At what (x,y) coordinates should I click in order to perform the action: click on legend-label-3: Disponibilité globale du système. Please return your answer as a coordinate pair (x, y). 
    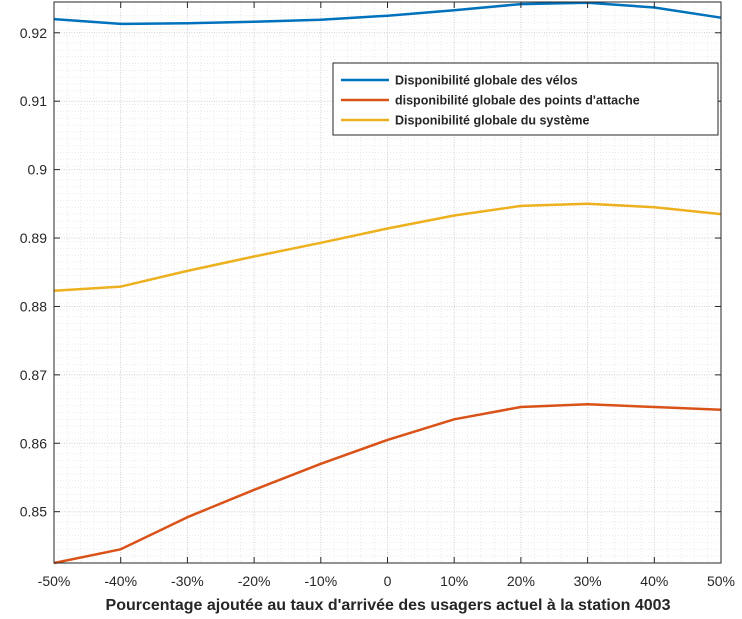
    Looking at the image, I should click on (492, 121).